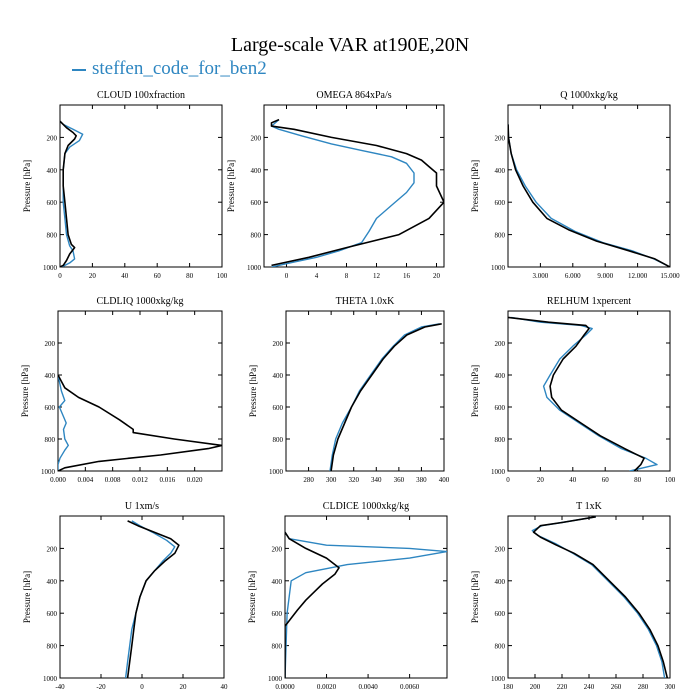 This screenshot has width=700, height=700. I want to click on panel-8-model-line, so click(366, 604).